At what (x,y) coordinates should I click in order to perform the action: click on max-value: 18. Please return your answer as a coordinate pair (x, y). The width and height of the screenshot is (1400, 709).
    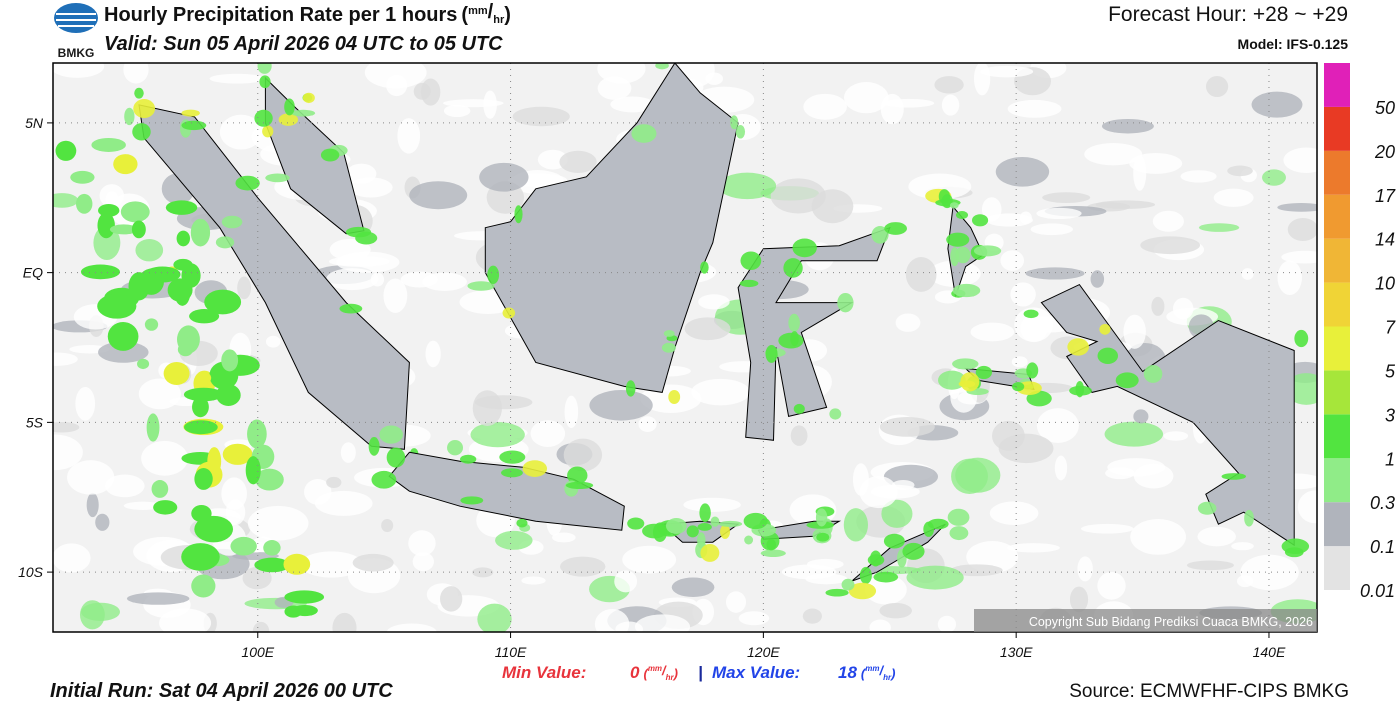
    Looking at the image, I should click on (847, 672).